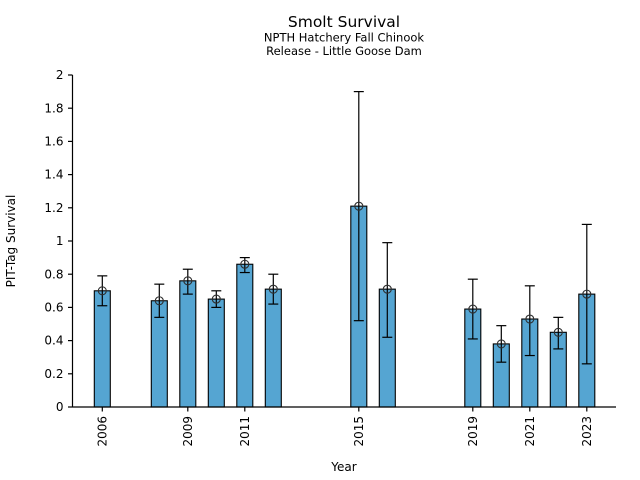 The height and width of the screenshot is (480, 640). What do you see at coordinates (530, 319) in the screenshot?
I see `marker-2021` at bounding box center [530, 319].